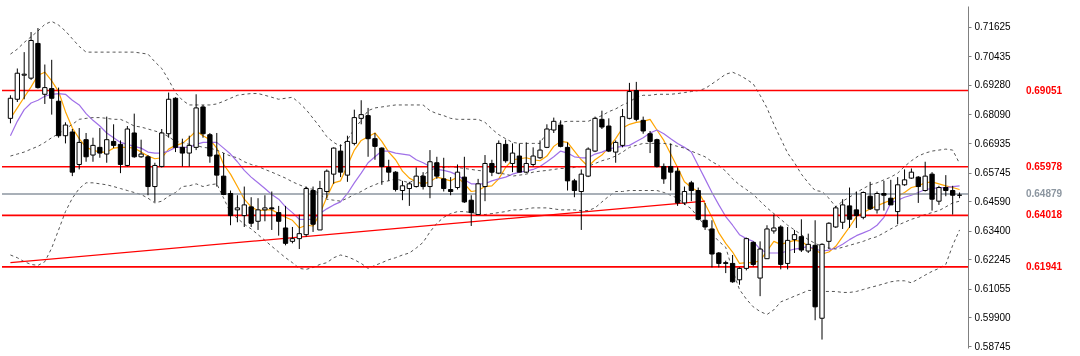 The image size is (1080, 356). Describe the element at coordinates (1044, 215) in the screenshot. I see `ref-line-label: 0.64018` at that location.